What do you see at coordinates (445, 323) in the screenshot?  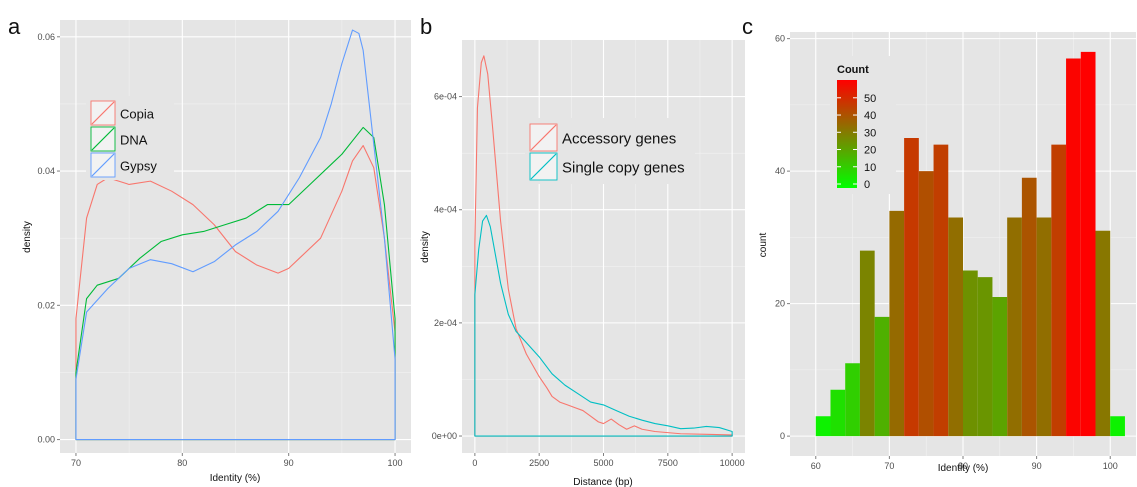 I see `y-tick-label: 2e-04` at bounding box center [445, 323].